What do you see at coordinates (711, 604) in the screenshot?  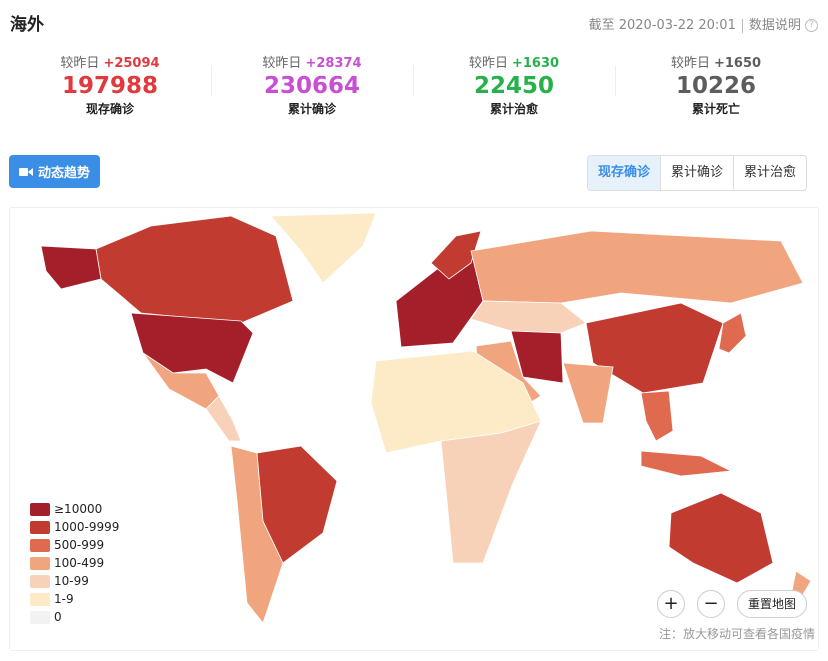 I see `zoom-out: −` at bounding box center [711, 604].